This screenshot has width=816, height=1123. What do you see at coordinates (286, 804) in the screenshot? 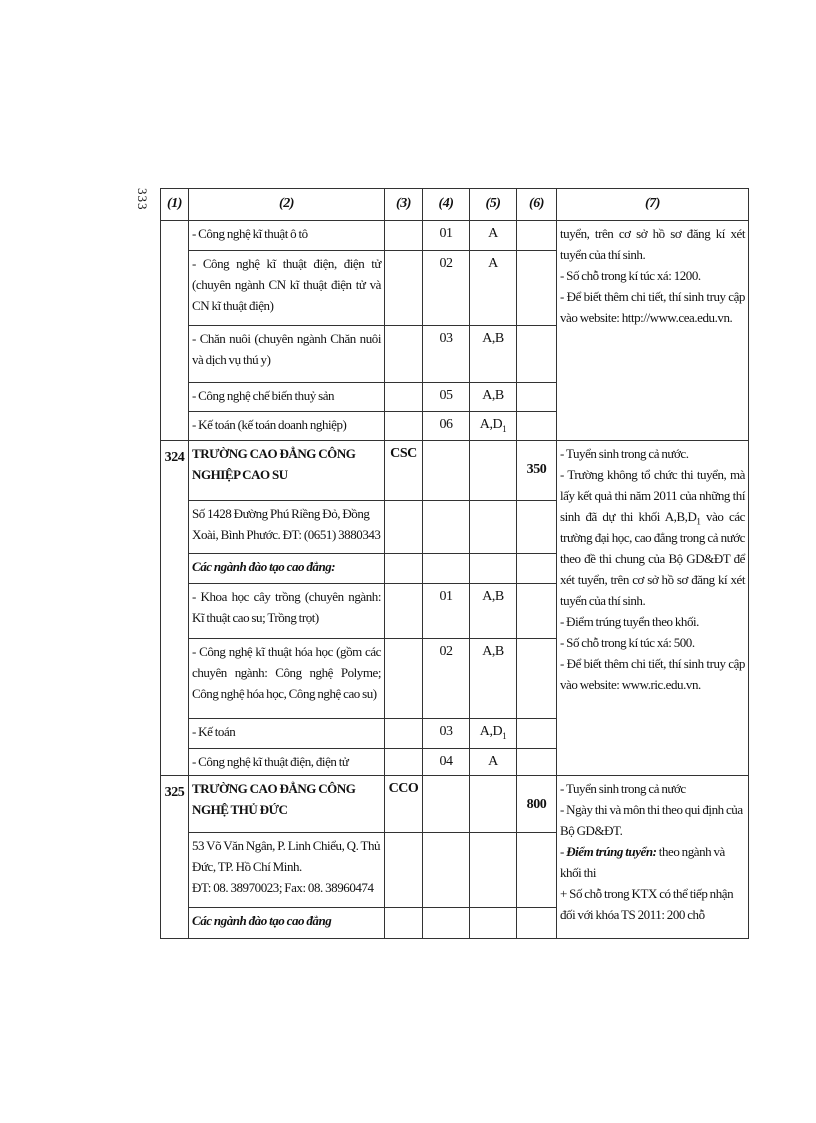
I see `school-name: TRƯỜNG CAO ĐẲNG CÔNG NGHỆ THỦ ĐỨC` at bounding box center [286, 804].